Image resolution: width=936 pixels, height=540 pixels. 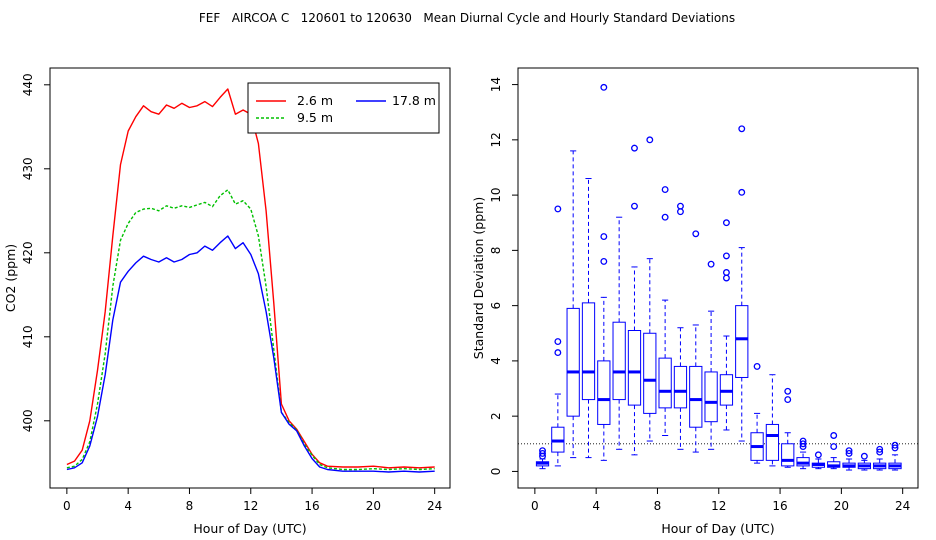 What do you see at coordinates (718, 506) in the screenshot?
I see `right-x-tick-label: 12` at bounding box center [718, 506].